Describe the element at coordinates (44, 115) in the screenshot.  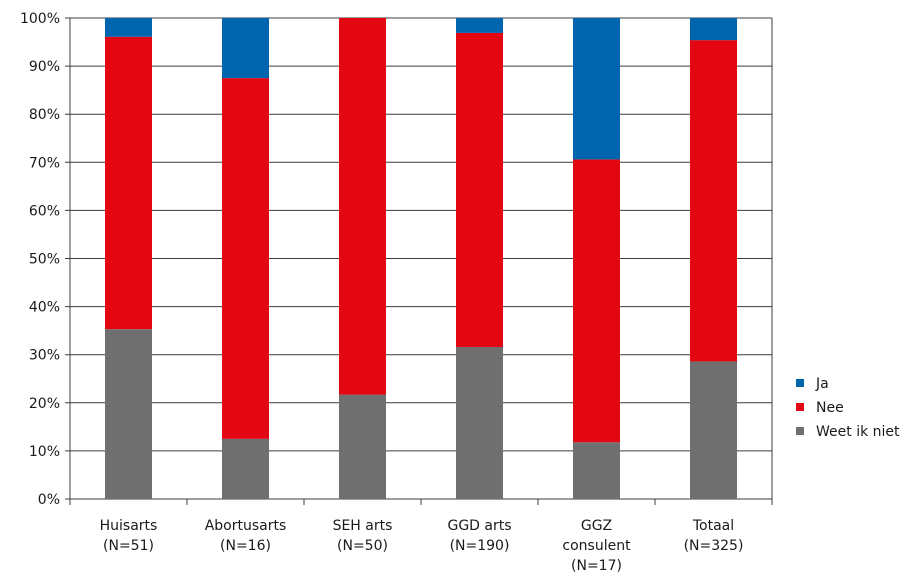
I see `y-tick-label: 80%` at that location.